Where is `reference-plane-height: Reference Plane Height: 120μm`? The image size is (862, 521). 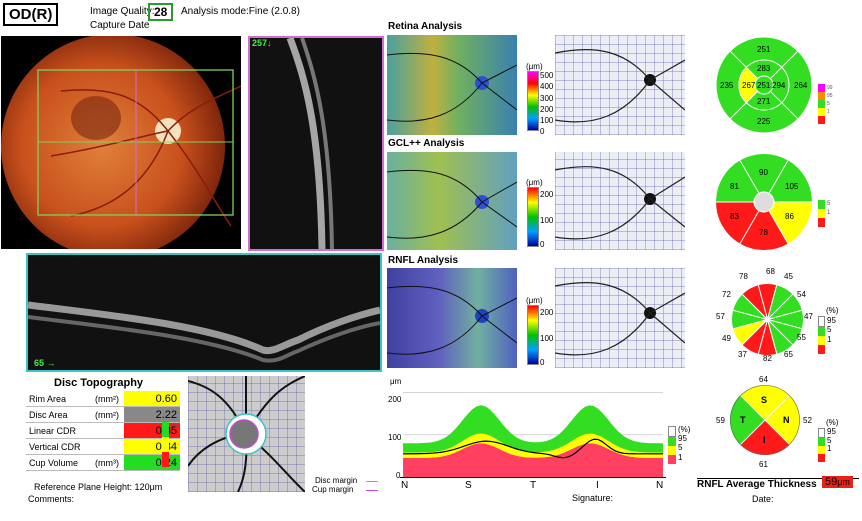 reference-plane-height: Reference Plane Height: 120μm is located at coordinates (98, 487).